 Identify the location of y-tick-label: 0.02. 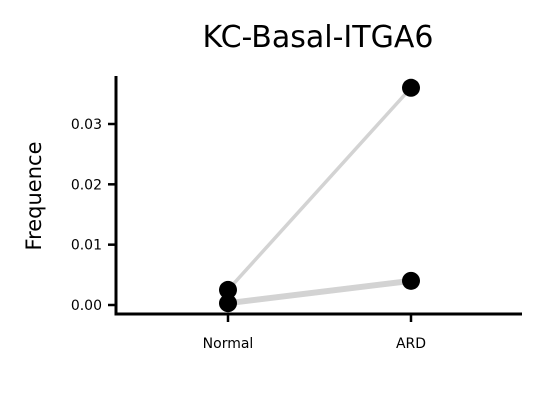
(86, 185).